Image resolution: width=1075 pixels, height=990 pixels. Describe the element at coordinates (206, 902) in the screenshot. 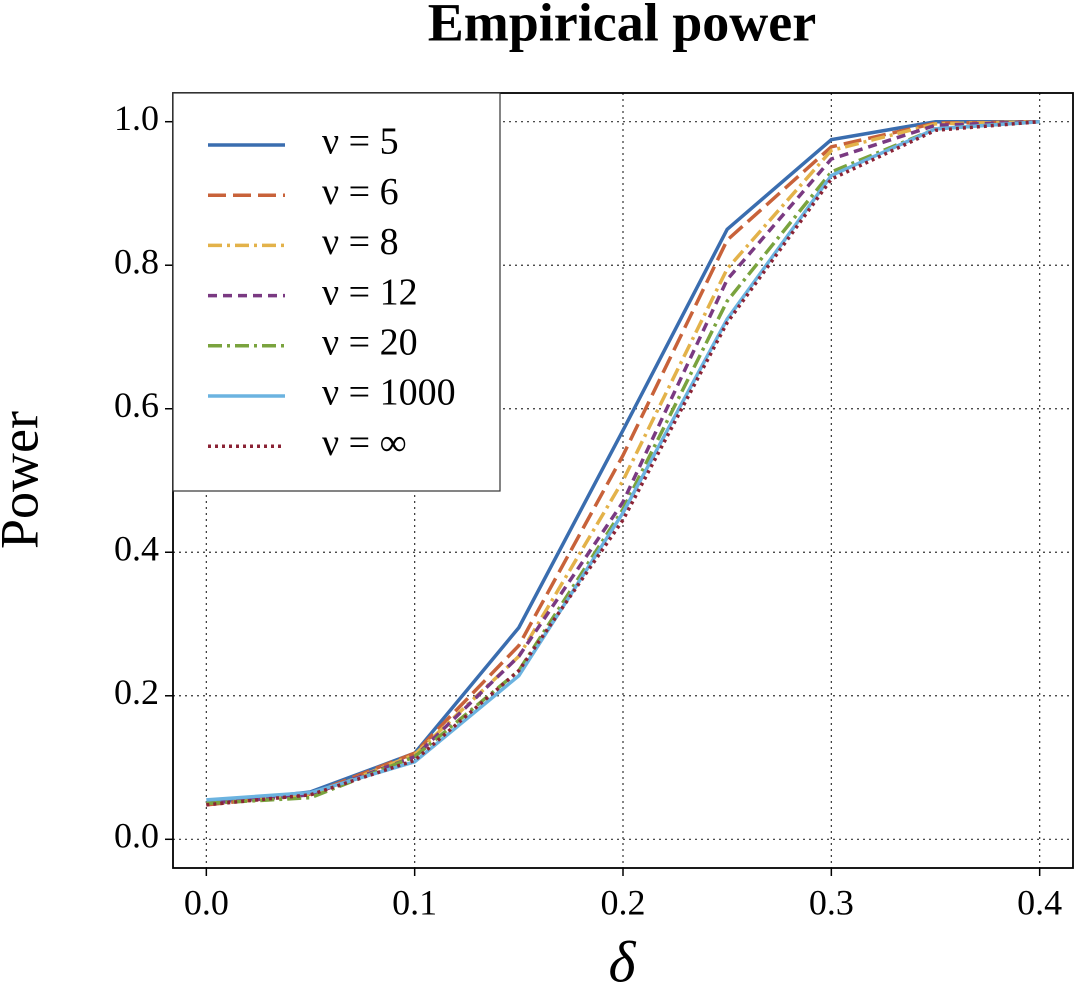

I see `x-tick-label: 0.0` at that location.